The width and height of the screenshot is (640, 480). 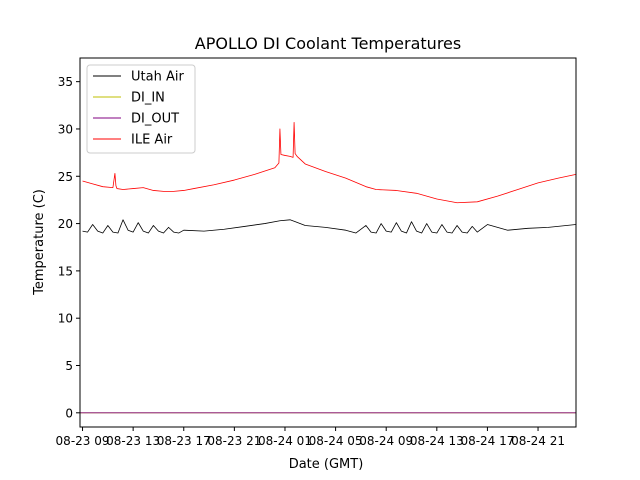 I want to click on x-tick-label: 08-24 13, so click(x=437, y=441).